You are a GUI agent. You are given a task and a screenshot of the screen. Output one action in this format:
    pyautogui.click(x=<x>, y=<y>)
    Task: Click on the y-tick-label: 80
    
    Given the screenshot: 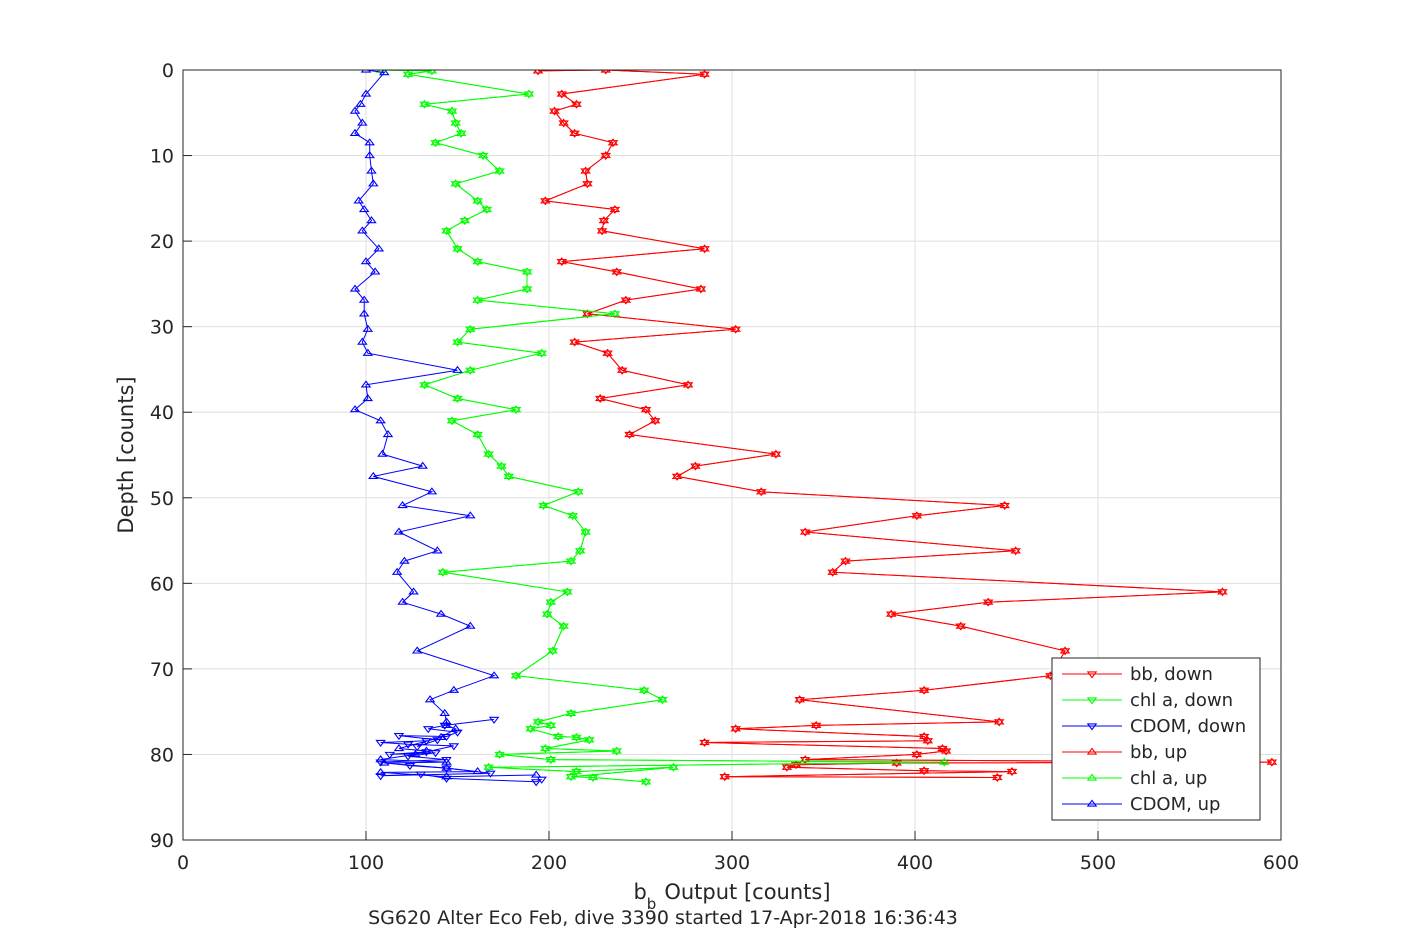 What is the action you would take?
    pyautogui.click(x=162, y=755)
    